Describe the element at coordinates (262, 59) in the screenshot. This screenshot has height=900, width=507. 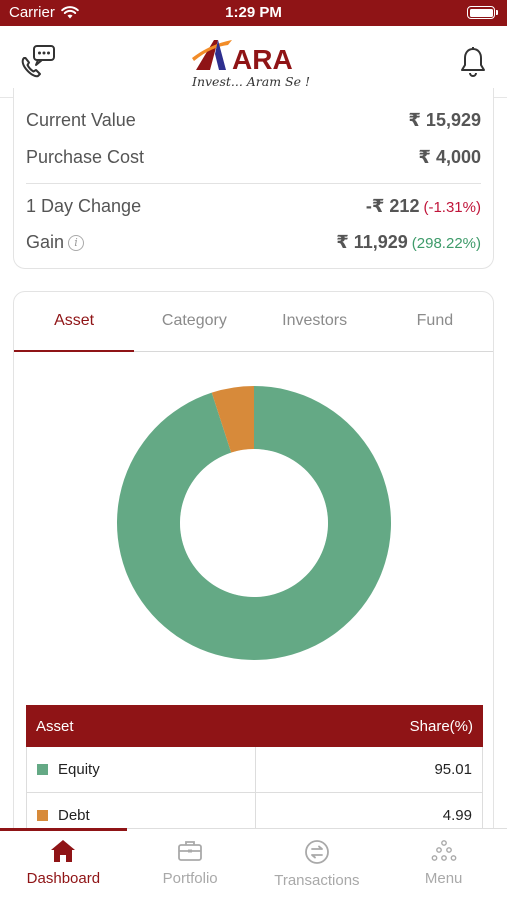
I see `logo-text: ARA` at that location.